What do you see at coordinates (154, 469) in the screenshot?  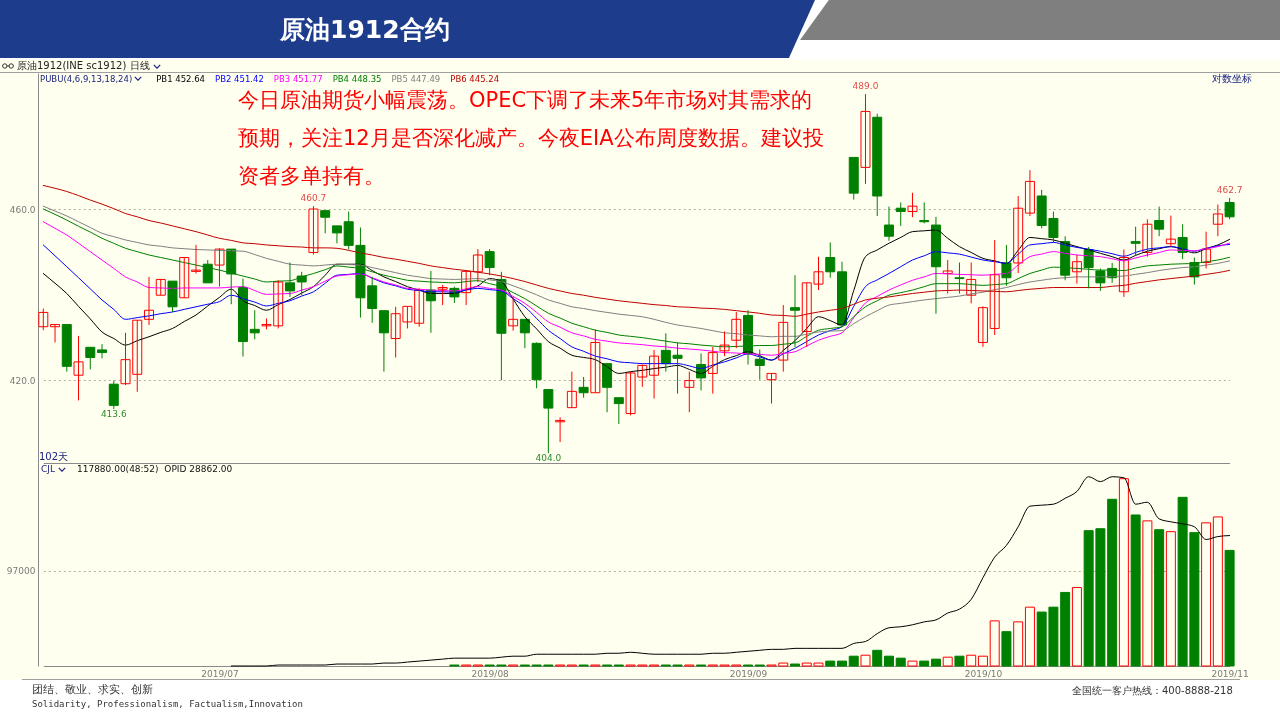 I see `chart-subtitle: 117880.00(48:52) OPID 28862.00` at bounding box center [154, 469].